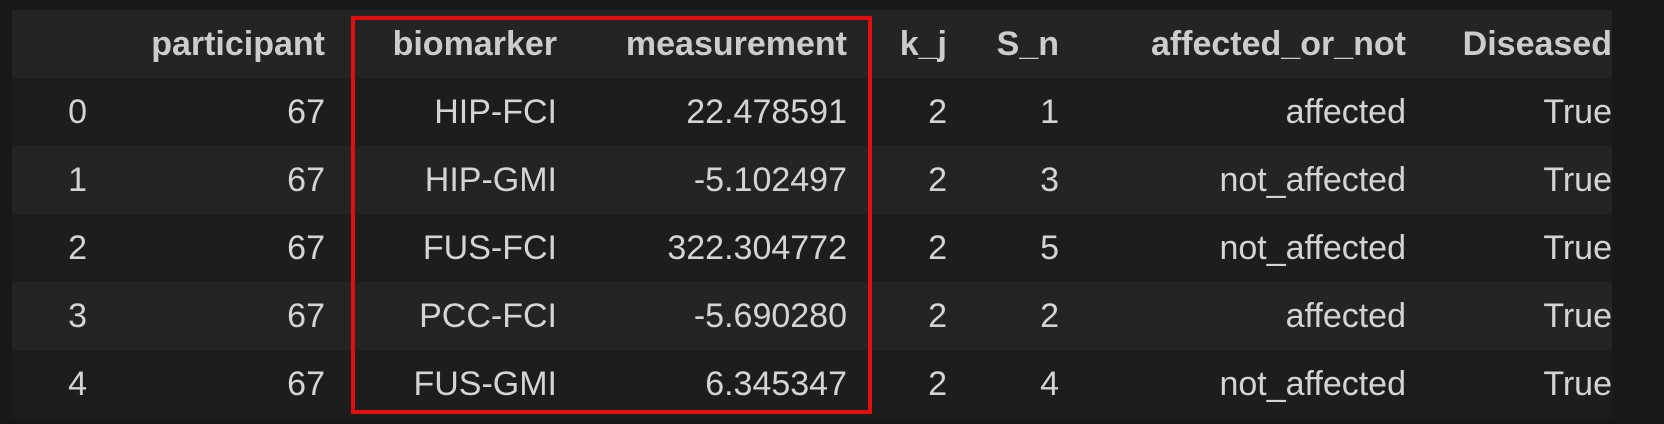 The width and height of the screenshot is (1664, 424). What do you see at coordinates (77, 247) in the screenshot?
I see `row-index: 2` at bounding box center [77, 247].